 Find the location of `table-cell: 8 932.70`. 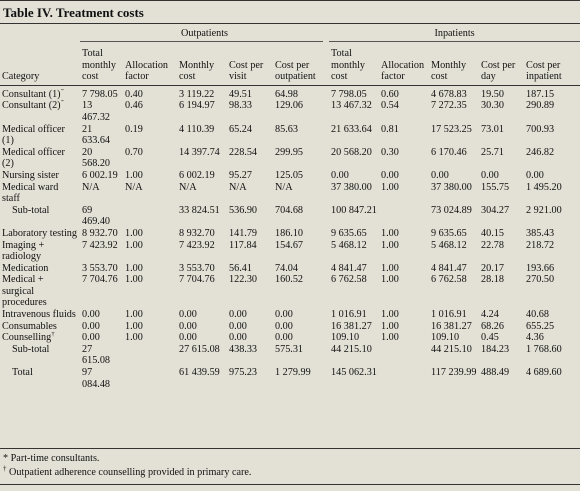

table-cell: 8 932.70 is located at coordinates (197, 233).